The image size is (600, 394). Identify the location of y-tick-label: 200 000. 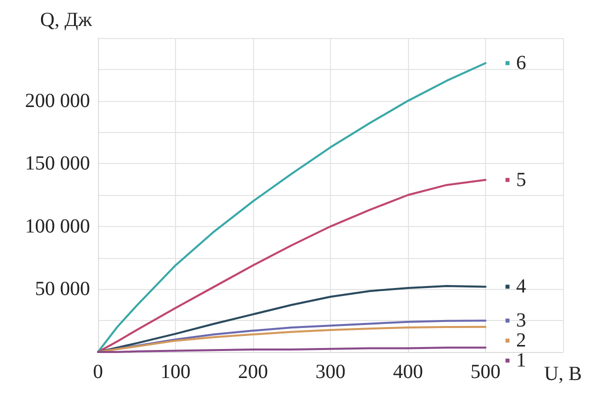
(57, 101).